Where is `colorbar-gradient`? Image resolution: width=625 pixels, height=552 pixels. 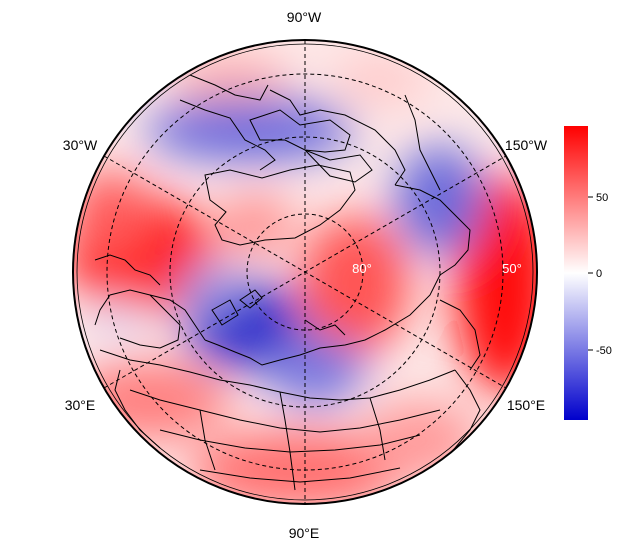 colorbar-gradient is located at coordinates (576, 273).